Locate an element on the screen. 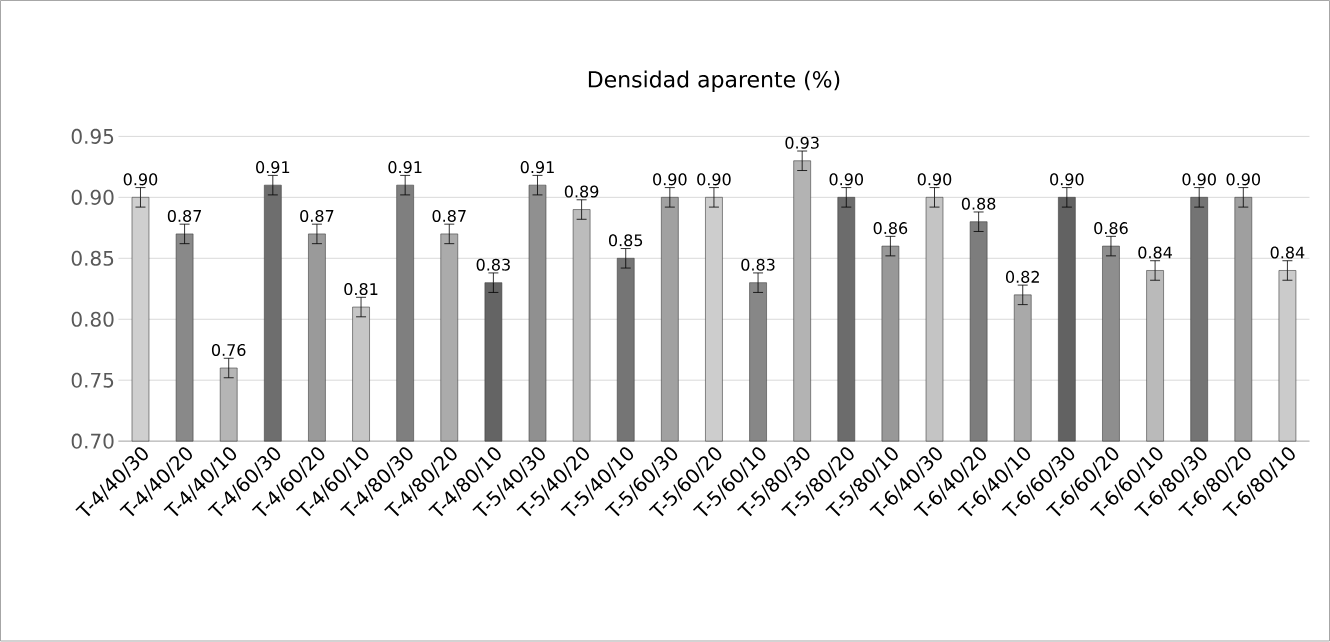 This screenshot has height=642, width=1330. data-label: 0.76 is located at coordinates (228, 350).